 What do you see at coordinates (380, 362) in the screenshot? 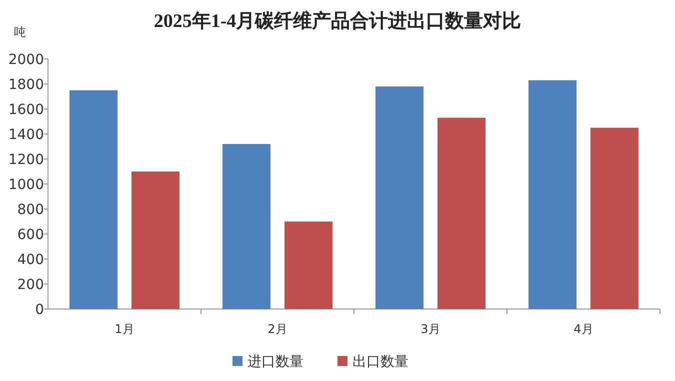
I see `legend-label: 出口数量` at bounding box center [380, 362].